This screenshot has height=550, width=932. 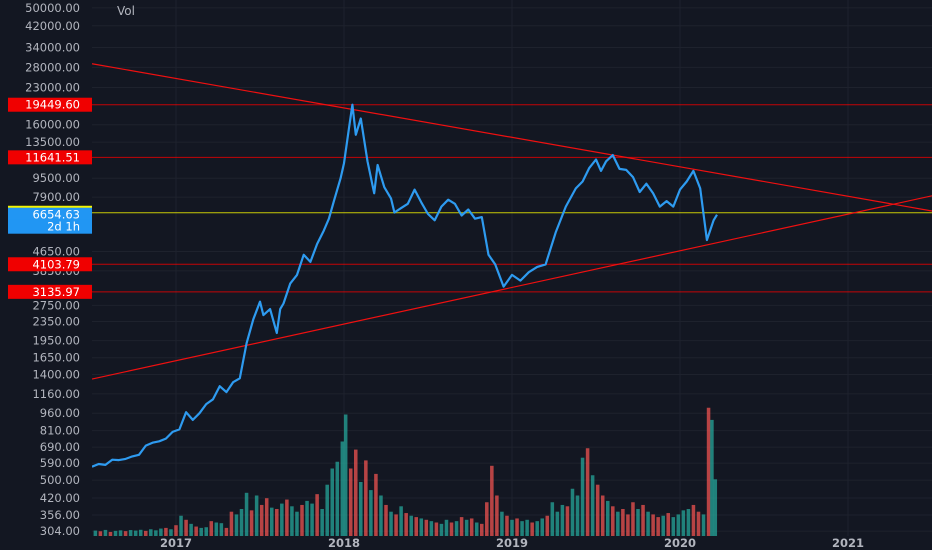 What do you see at coordinates (52, 67) in the screenshot?
I see `y-tick-label: 28000.00` at bounding box center [52, 67].